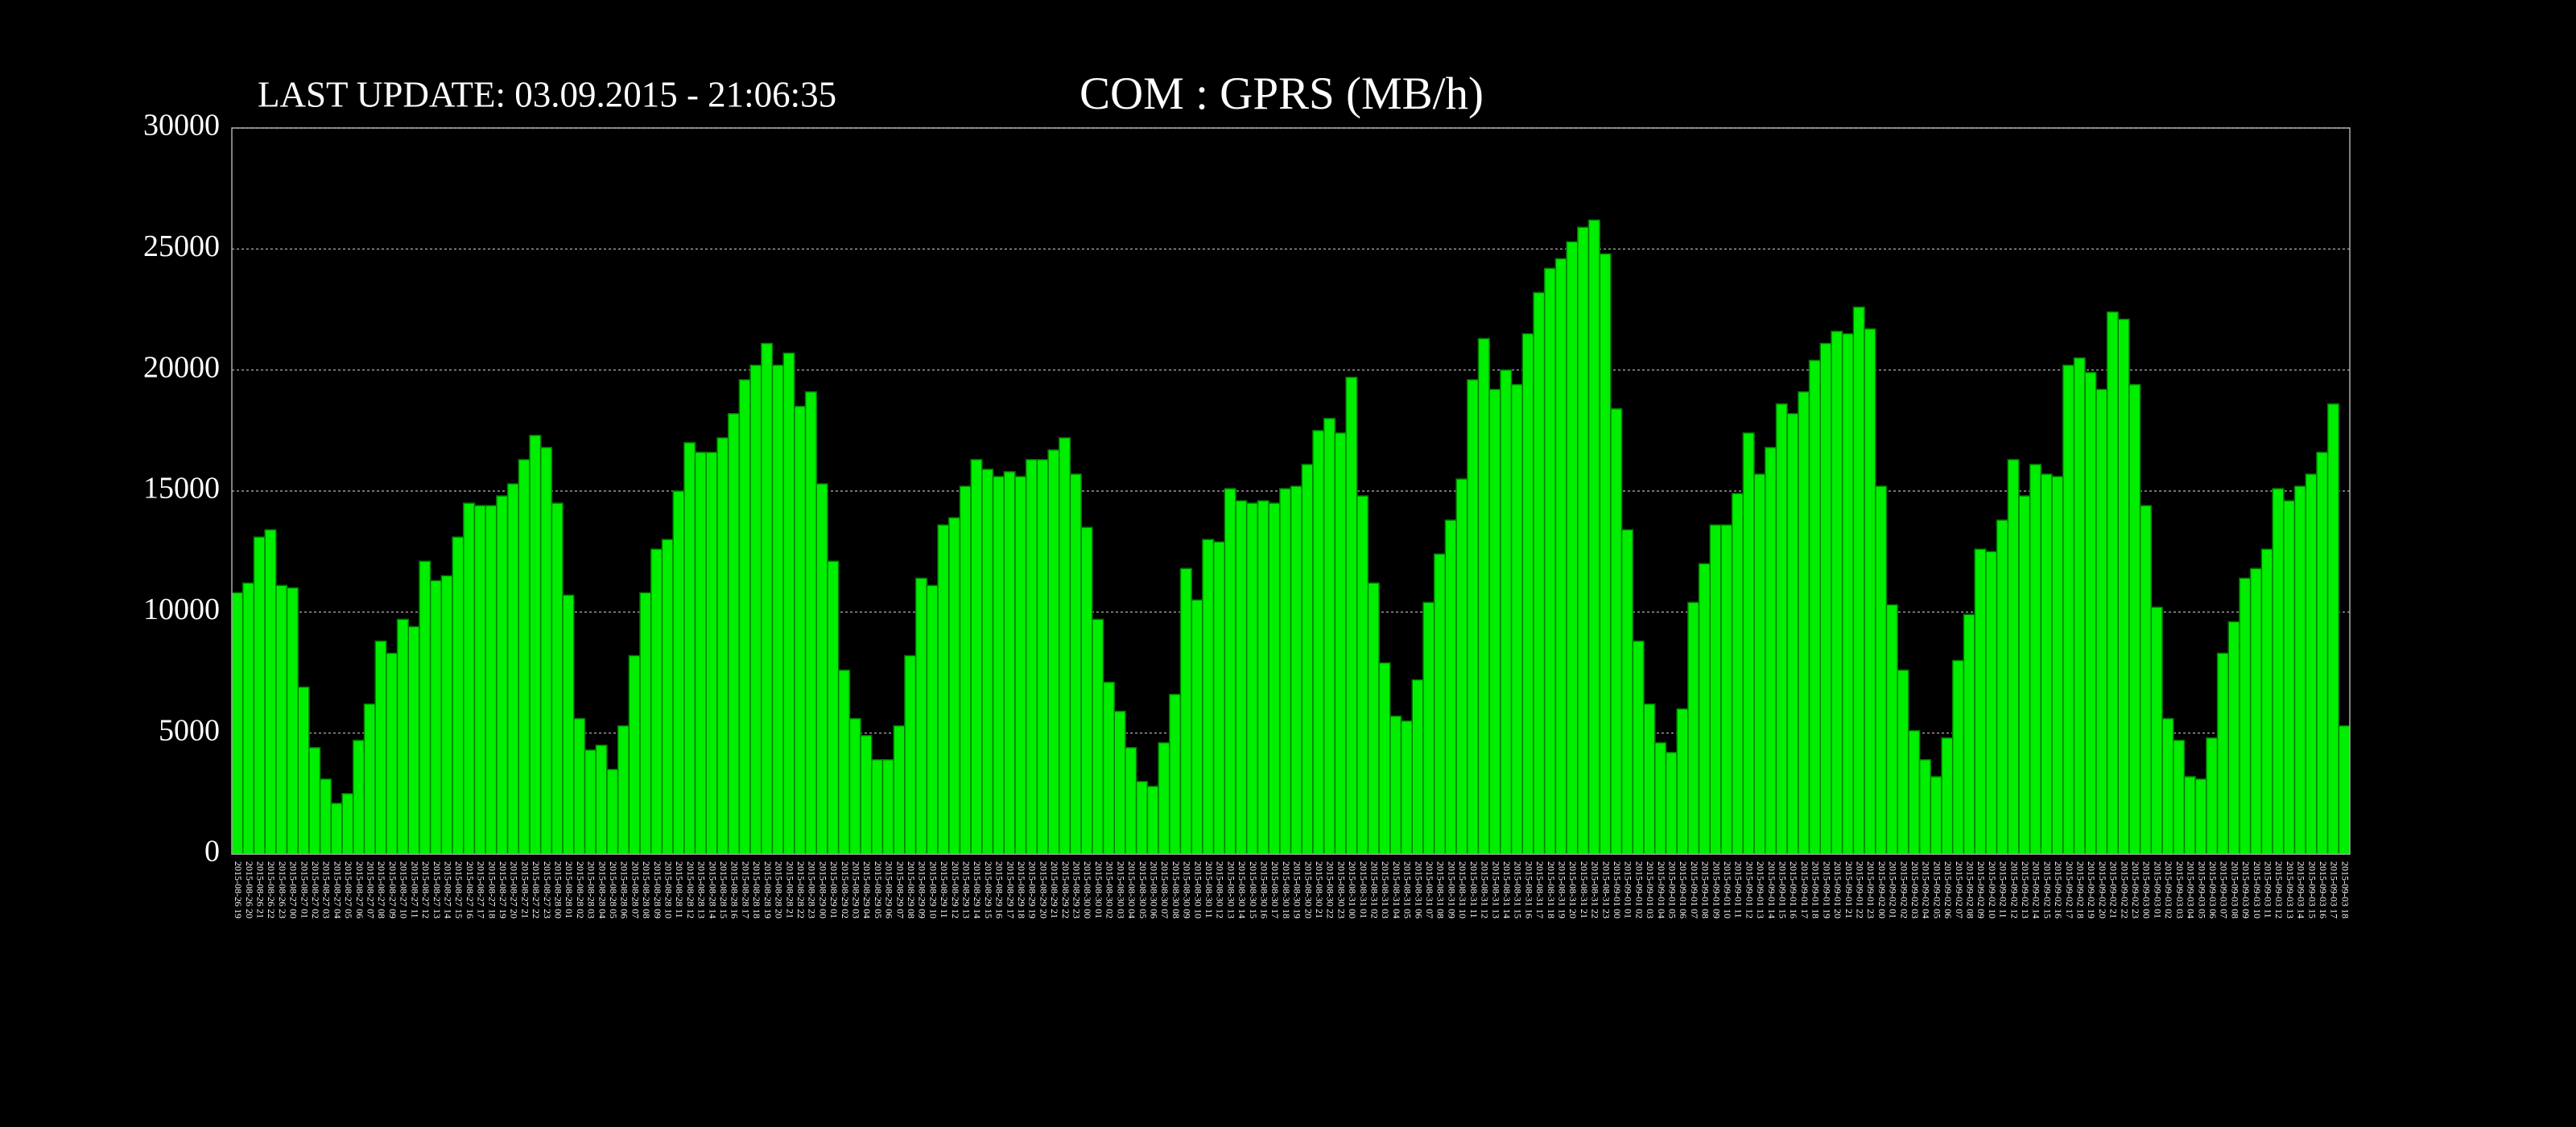 This screenshot has width=2576, height=1127. I want to click on x-tick-label: 2015-09-02 10, so click(1992, 890).